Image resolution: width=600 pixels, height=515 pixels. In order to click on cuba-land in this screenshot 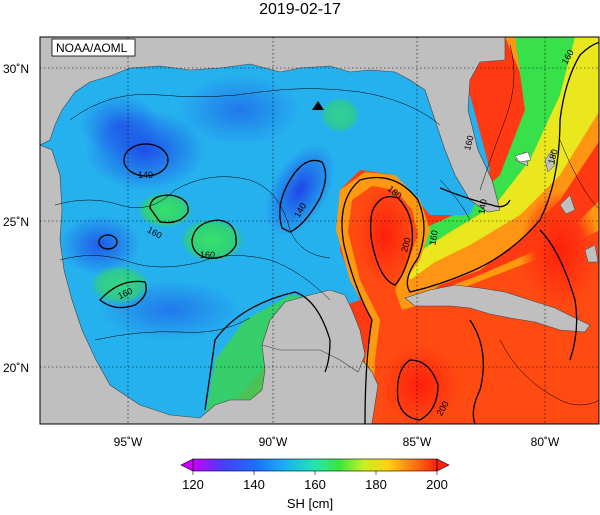, I will do `click(497, 308)`.